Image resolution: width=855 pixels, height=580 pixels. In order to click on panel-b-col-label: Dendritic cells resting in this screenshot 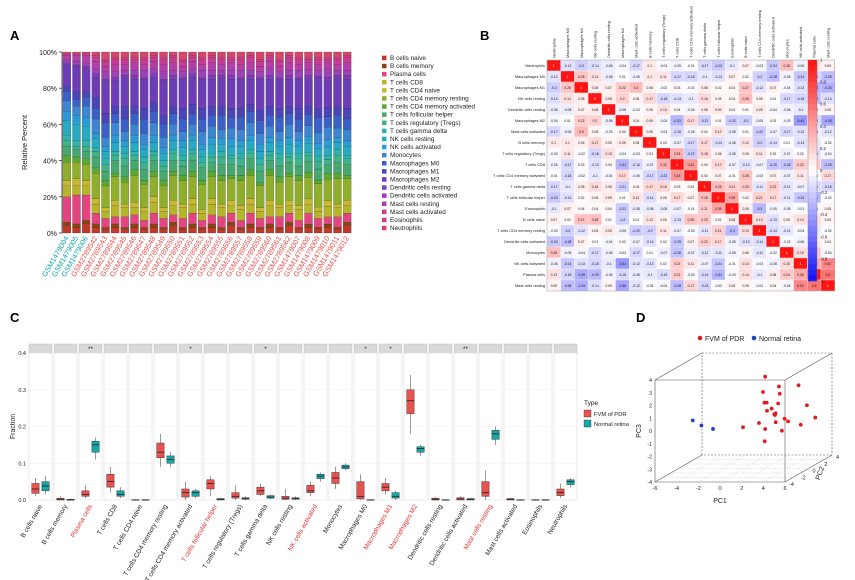, I will do `click(608, 39)`.